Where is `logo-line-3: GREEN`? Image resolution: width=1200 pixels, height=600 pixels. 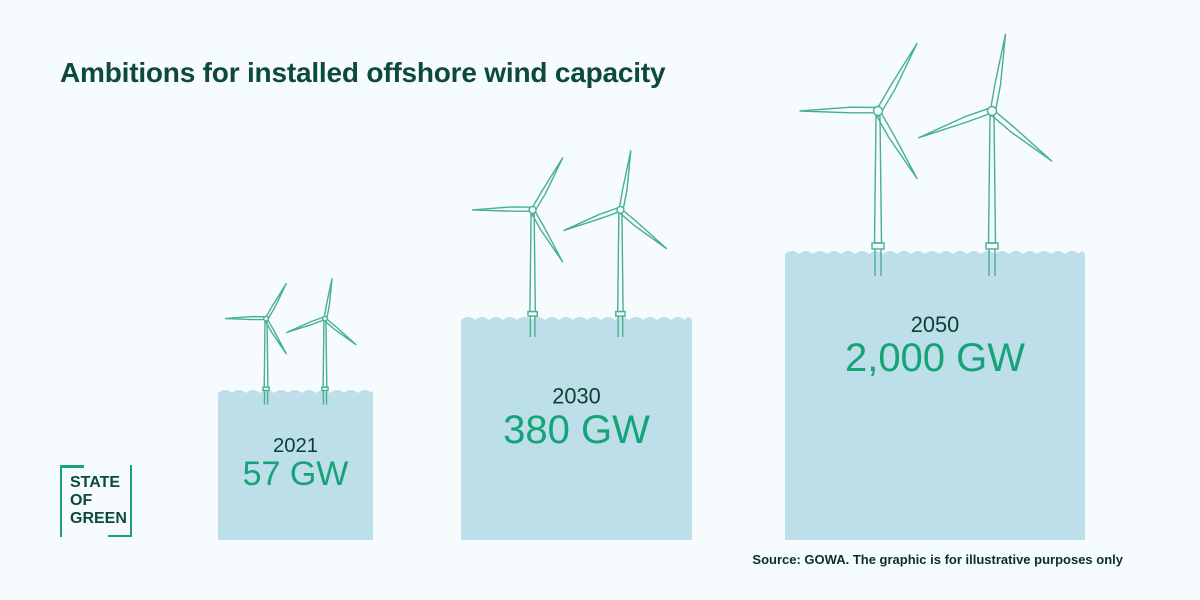 logo-line-3: GREEN is located at coordinates (98, 518).